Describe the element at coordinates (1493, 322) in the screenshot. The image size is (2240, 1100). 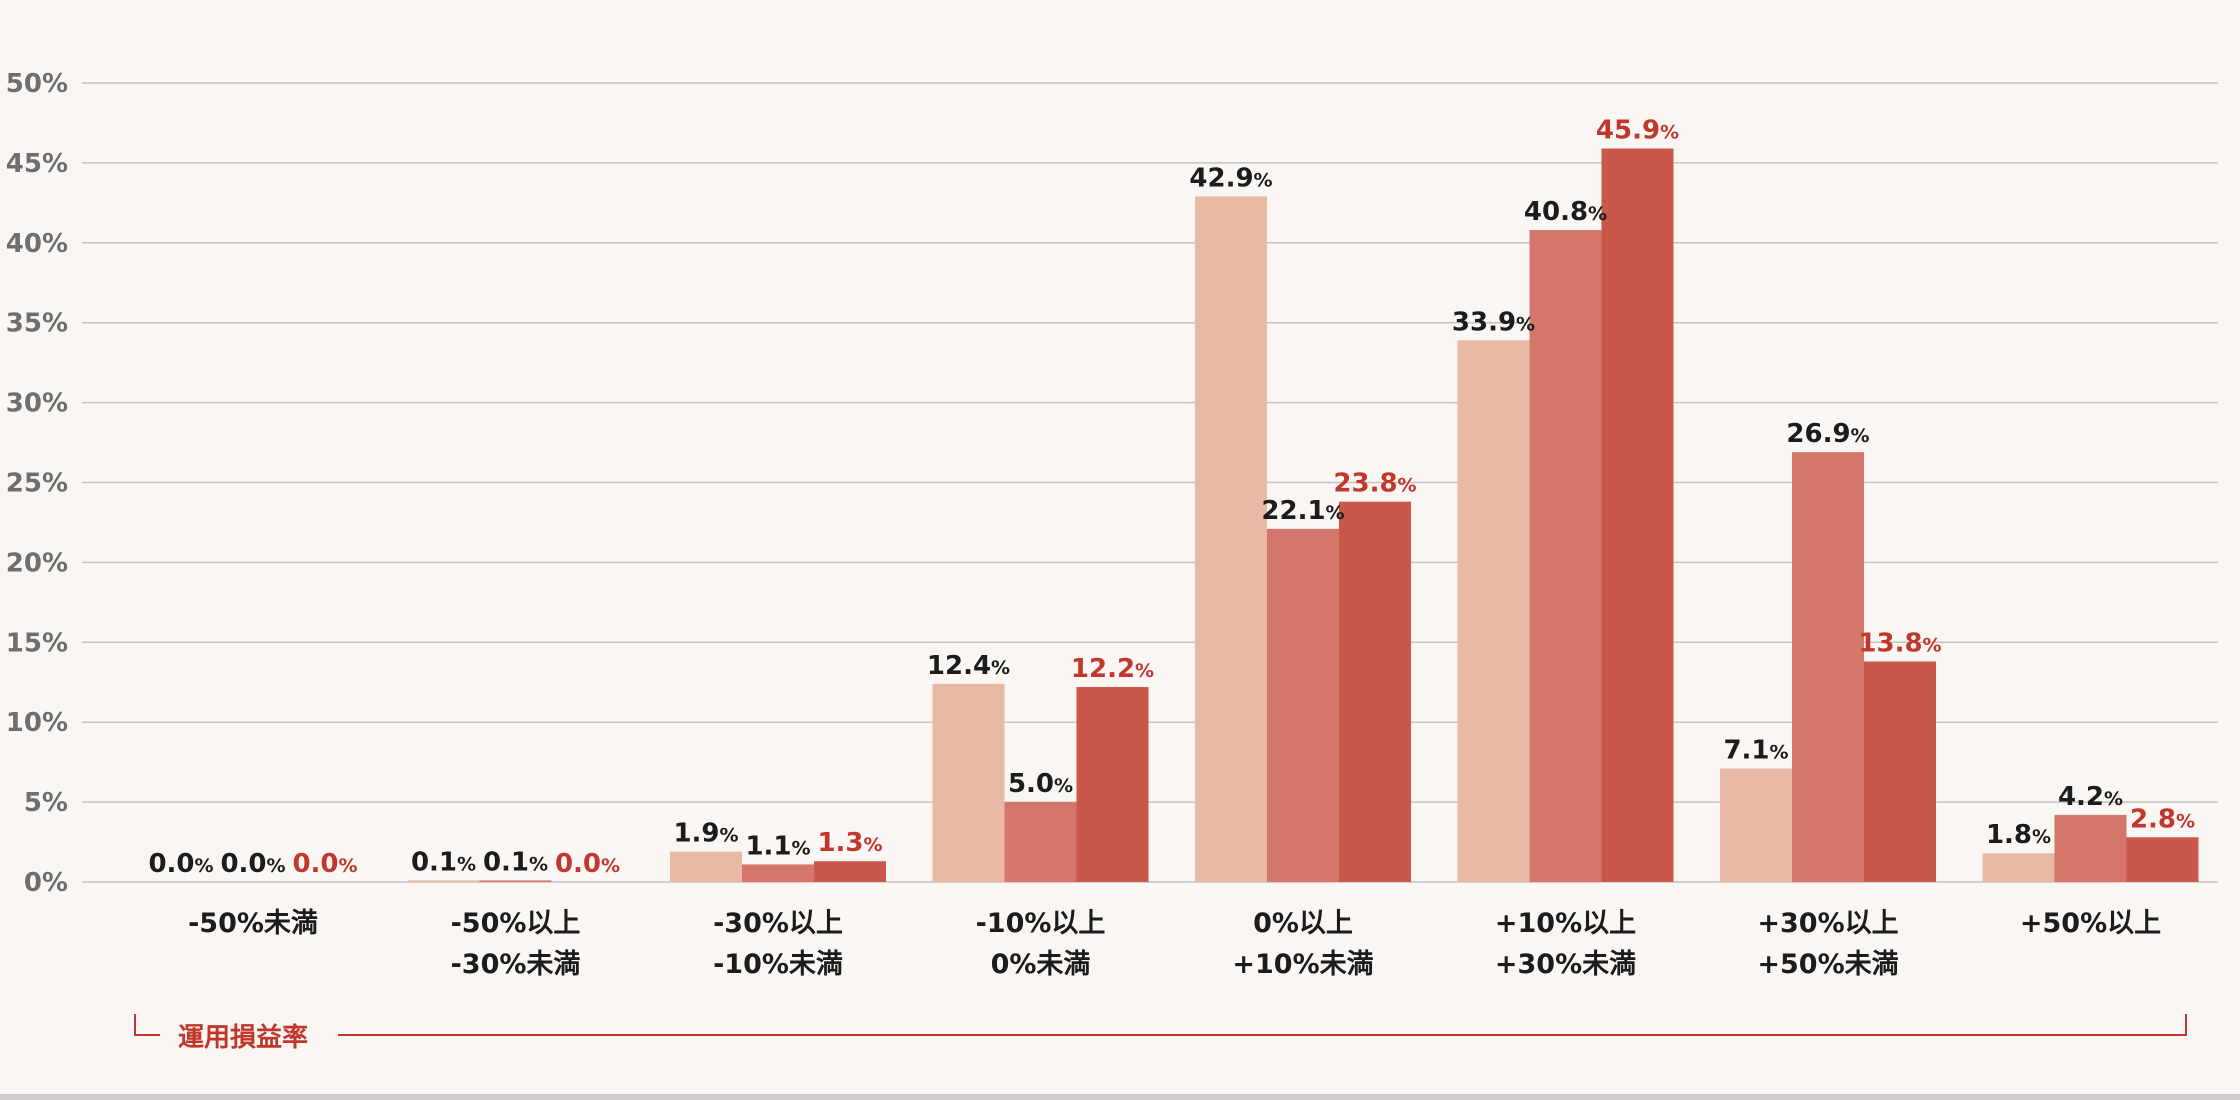
I see `data-label: 33.9%` at that location.